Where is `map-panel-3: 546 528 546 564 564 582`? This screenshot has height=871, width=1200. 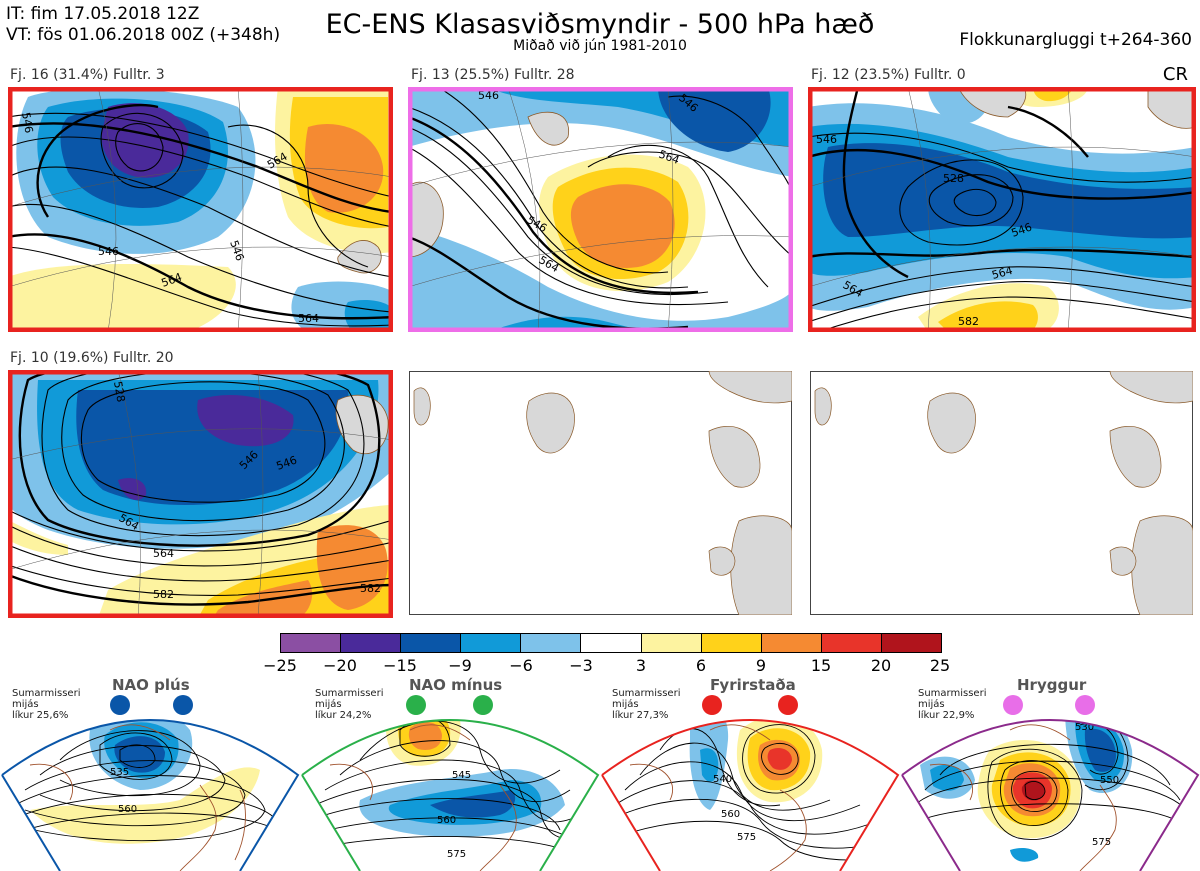 map-panel-3: 546 528 546 564 564 582 is located at coordinates (1002, 209).